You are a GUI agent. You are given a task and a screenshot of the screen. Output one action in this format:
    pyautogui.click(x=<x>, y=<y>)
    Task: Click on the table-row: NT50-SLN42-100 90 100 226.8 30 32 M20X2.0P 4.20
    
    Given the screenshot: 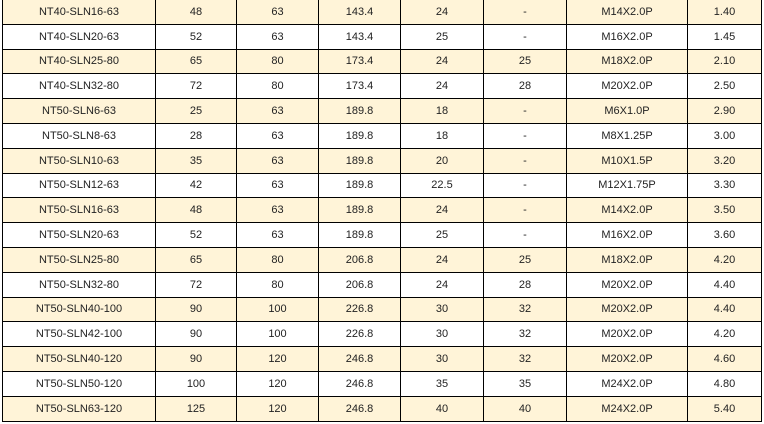 What is the action you would take?
    pyautogui.click(x=382, y=334)
    